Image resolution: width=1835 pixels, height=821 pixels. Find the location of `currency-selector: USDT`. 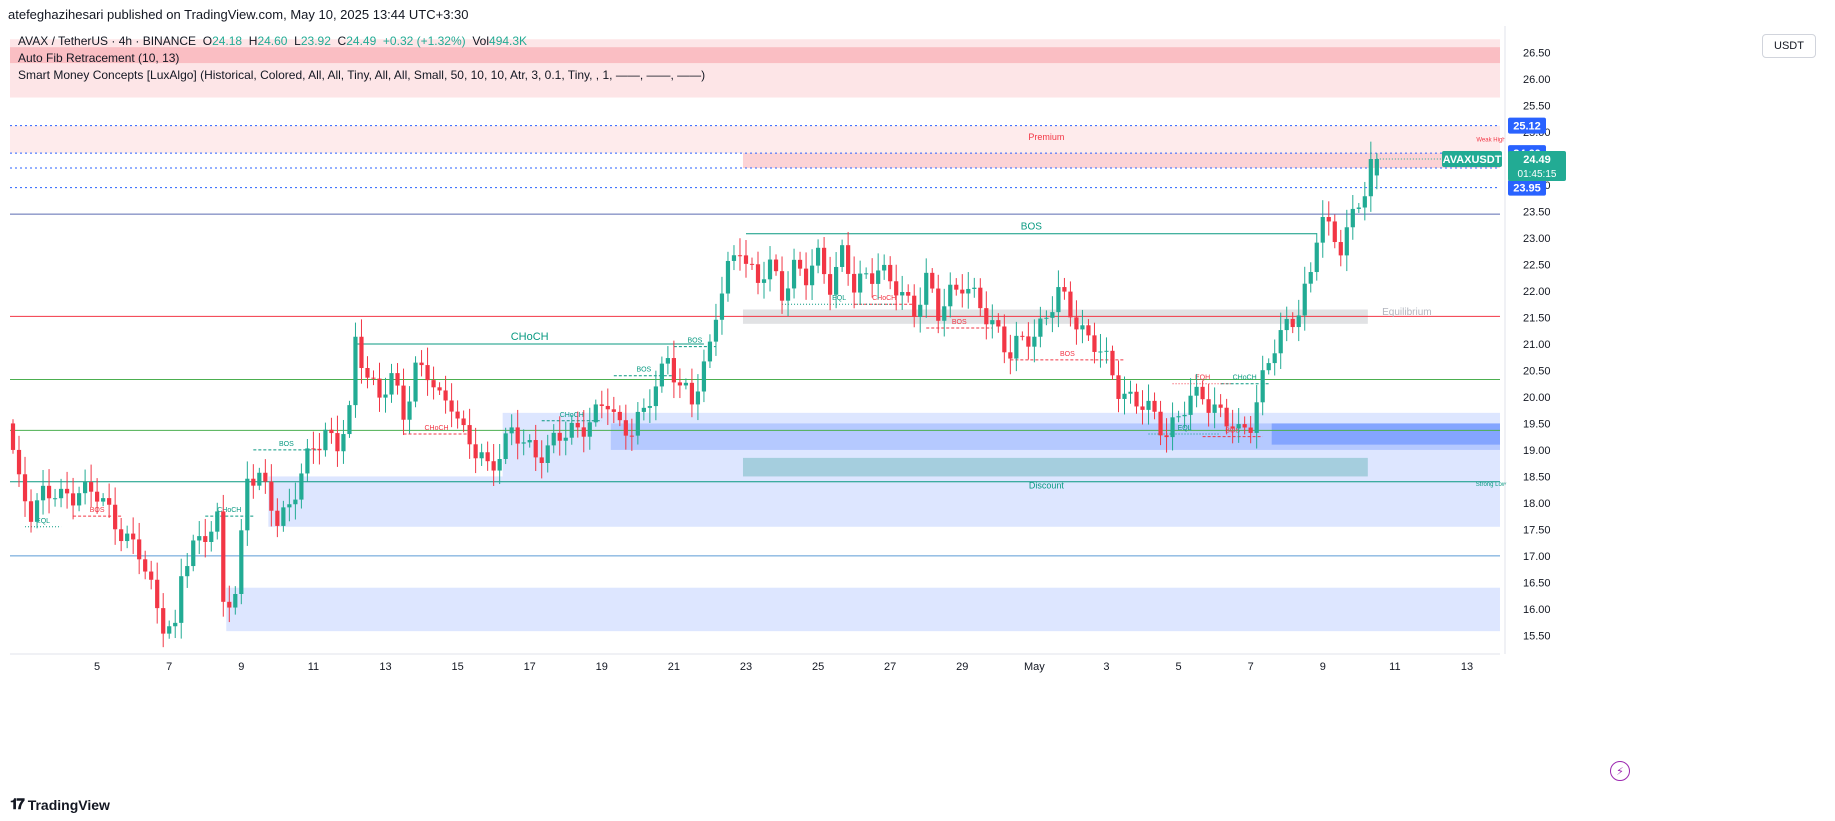

currency-selector: USDT is located at coordinates (1789, 46).